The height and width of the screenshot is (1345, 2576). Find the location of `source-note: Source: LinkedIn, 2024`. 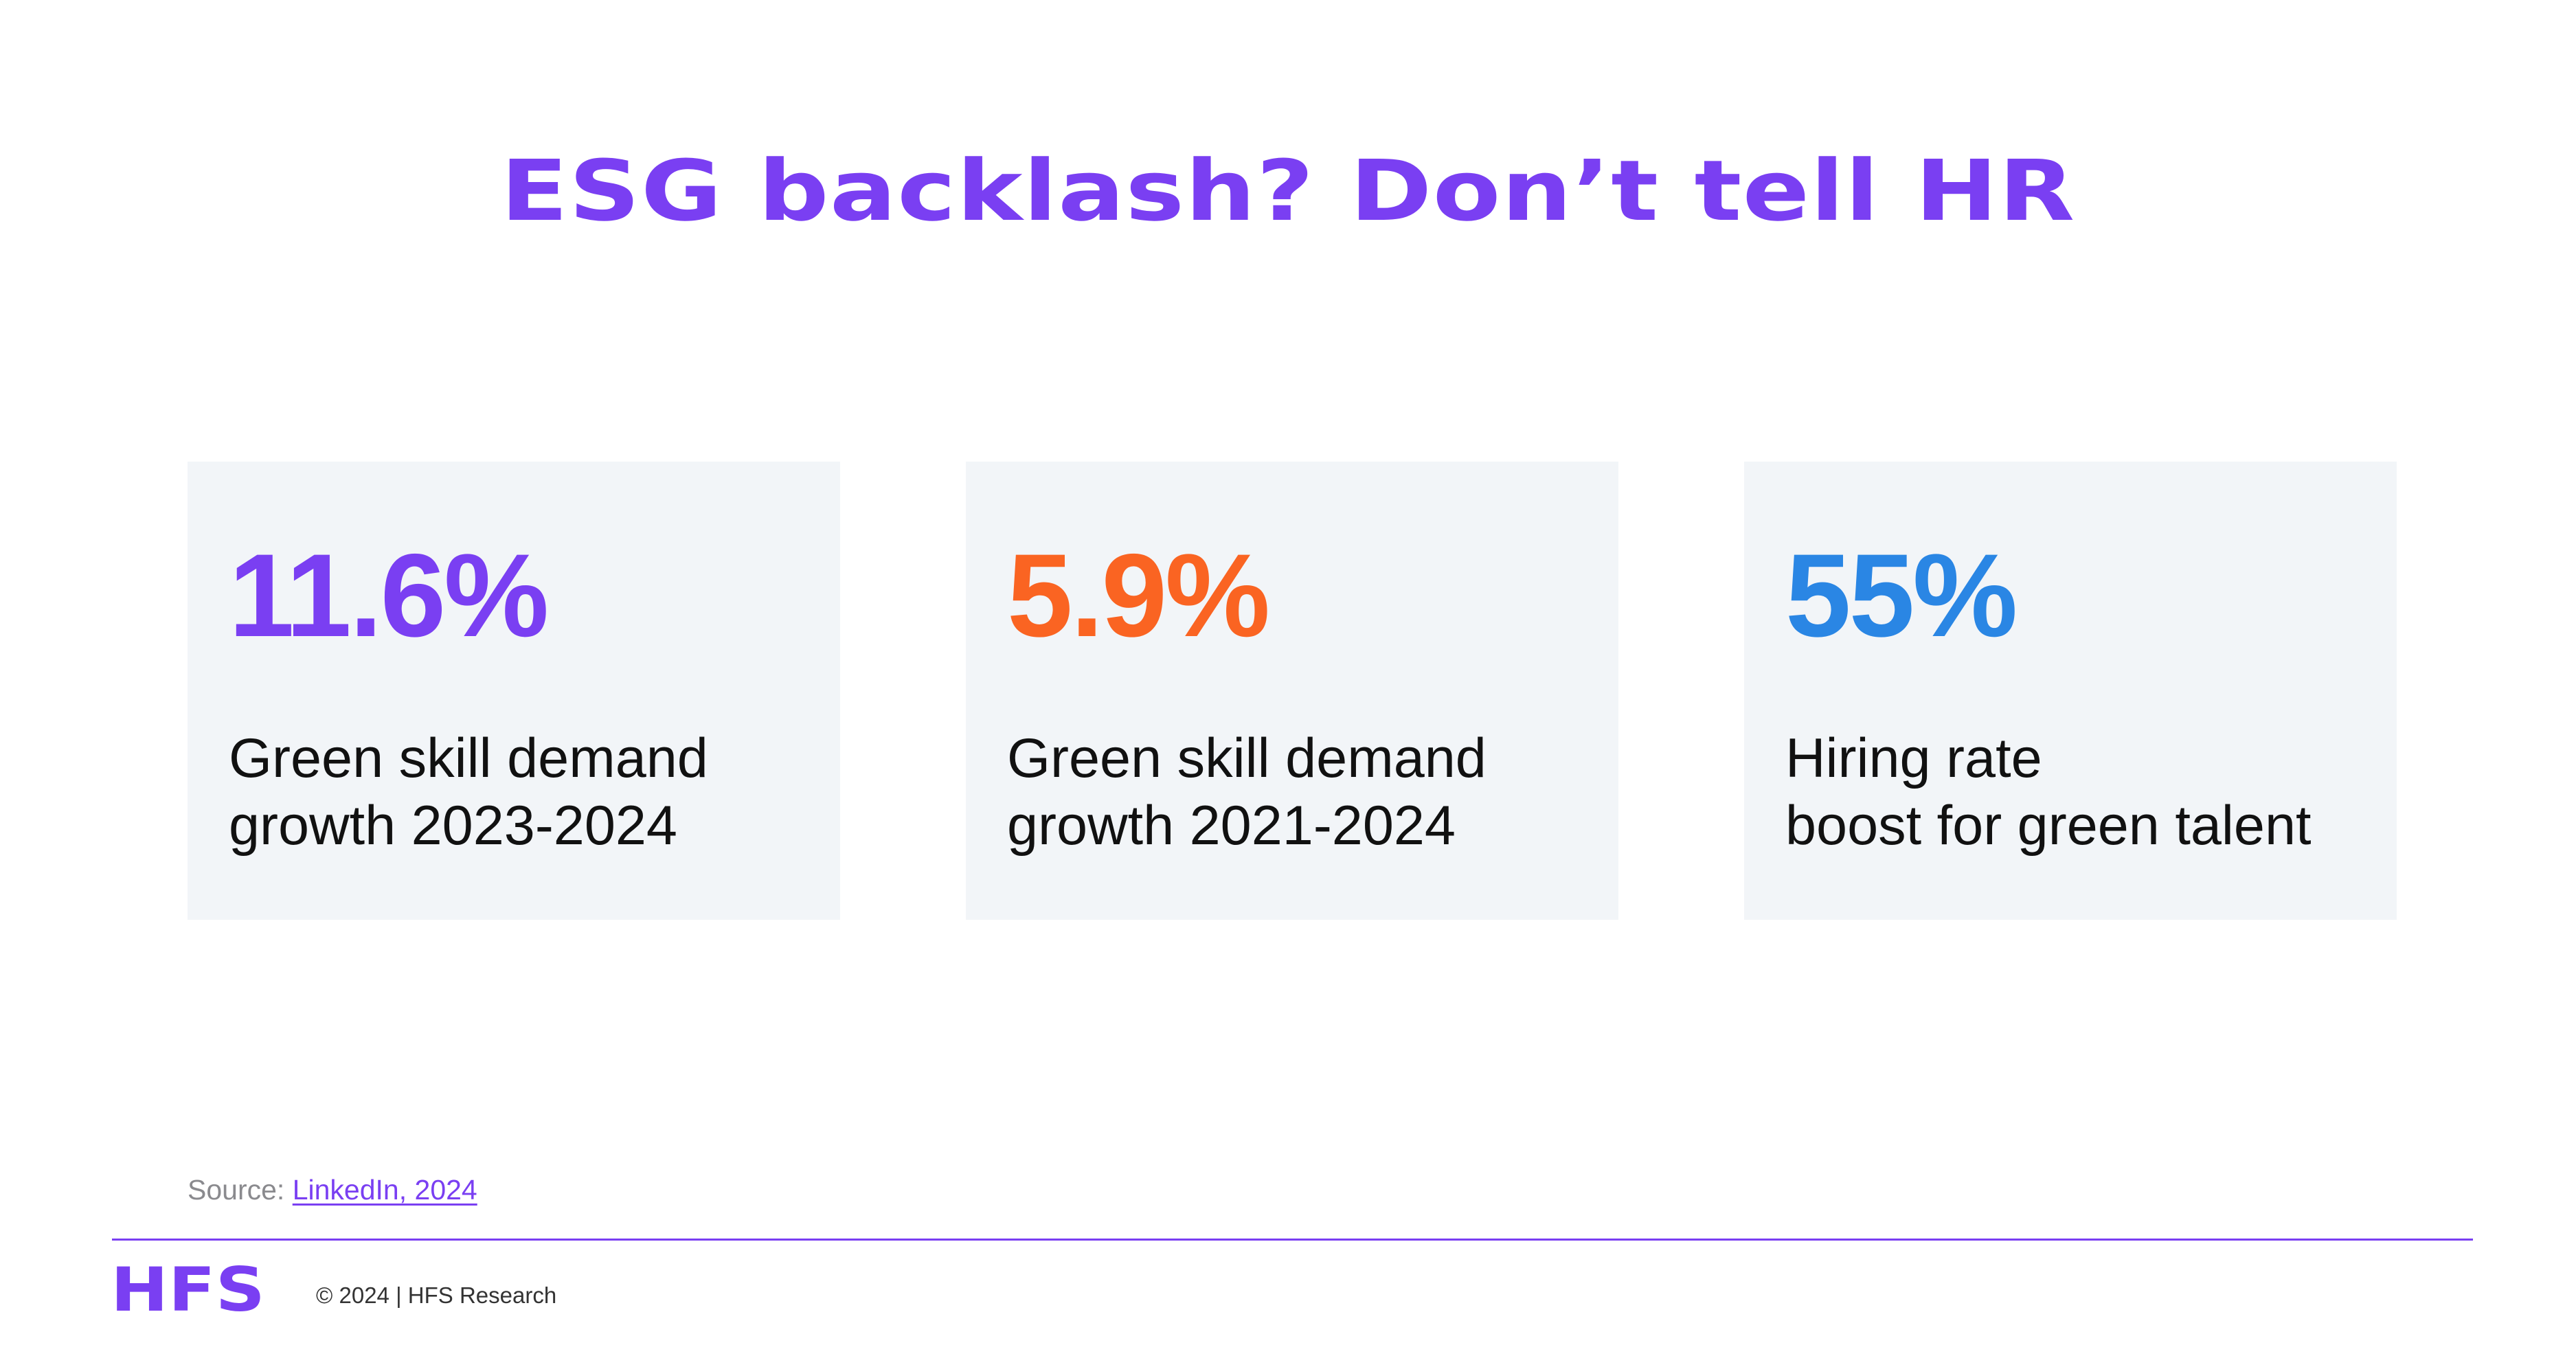

source-note: Source: LinkedIn, 2024 is located at coordinates (332, 1189).